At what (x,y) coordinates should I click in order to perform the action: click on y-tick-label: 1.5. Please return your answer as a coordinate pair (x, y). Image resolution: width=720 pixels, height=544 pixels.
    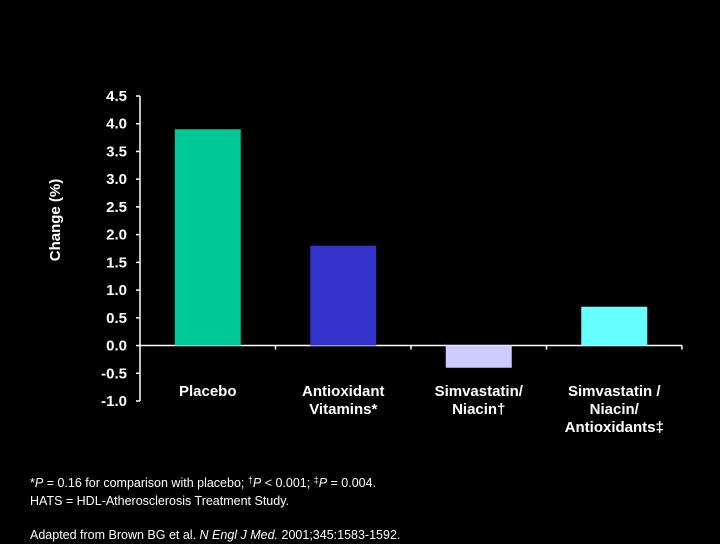
    Looking at the image, I should click on (116, 262).